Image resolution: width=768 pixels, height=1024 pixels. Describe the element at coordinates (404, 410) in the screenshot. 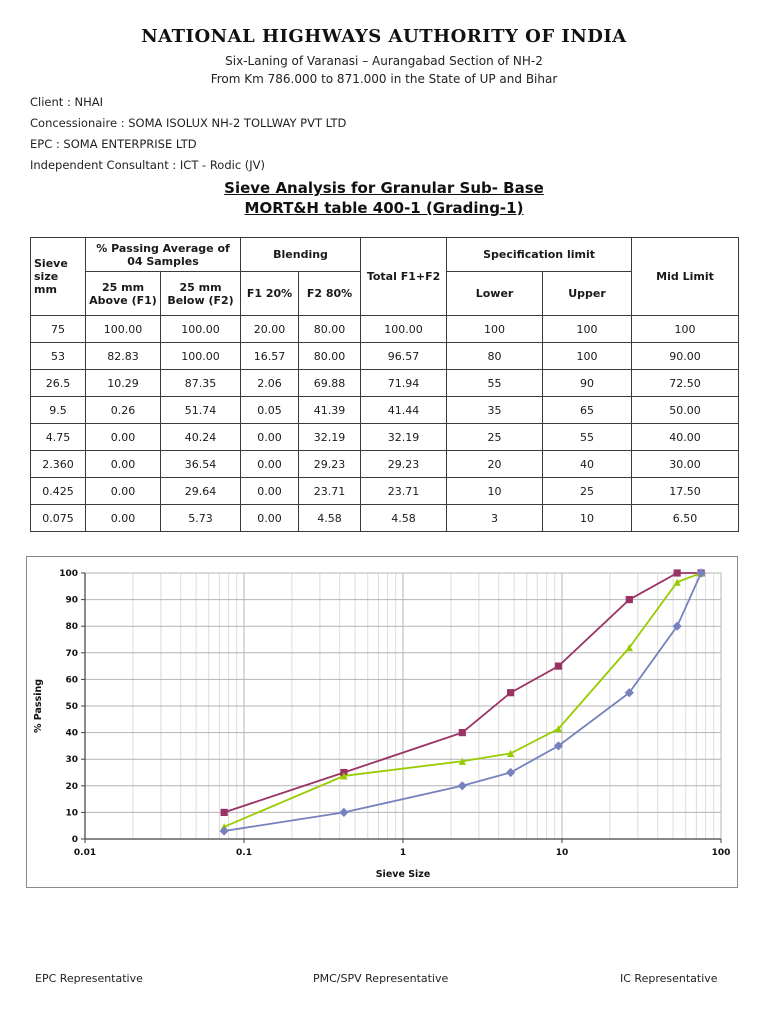

I see `table-cell: 41.44` at that location.